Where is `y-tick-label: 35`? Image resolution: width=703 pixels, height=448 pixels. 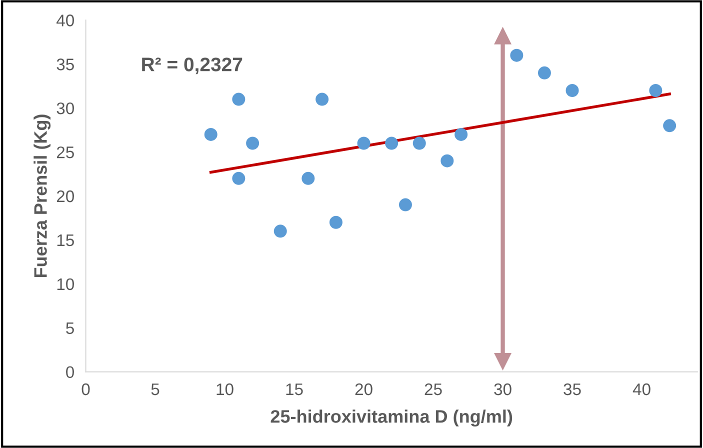 y-tick-label: 35 is located at coordinates (65, 64).